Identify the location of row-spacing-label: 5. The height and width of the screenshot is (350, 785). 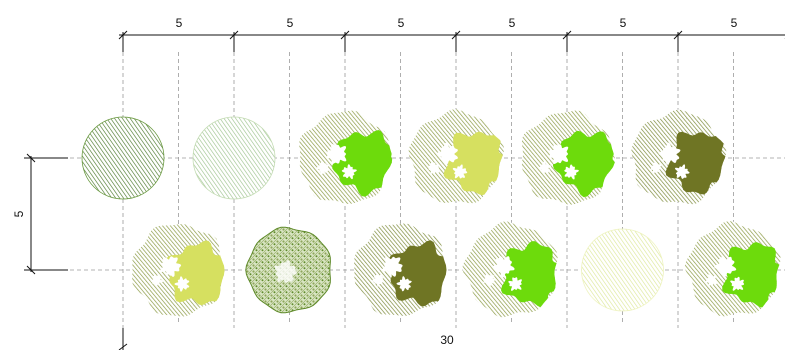
(19, 213).